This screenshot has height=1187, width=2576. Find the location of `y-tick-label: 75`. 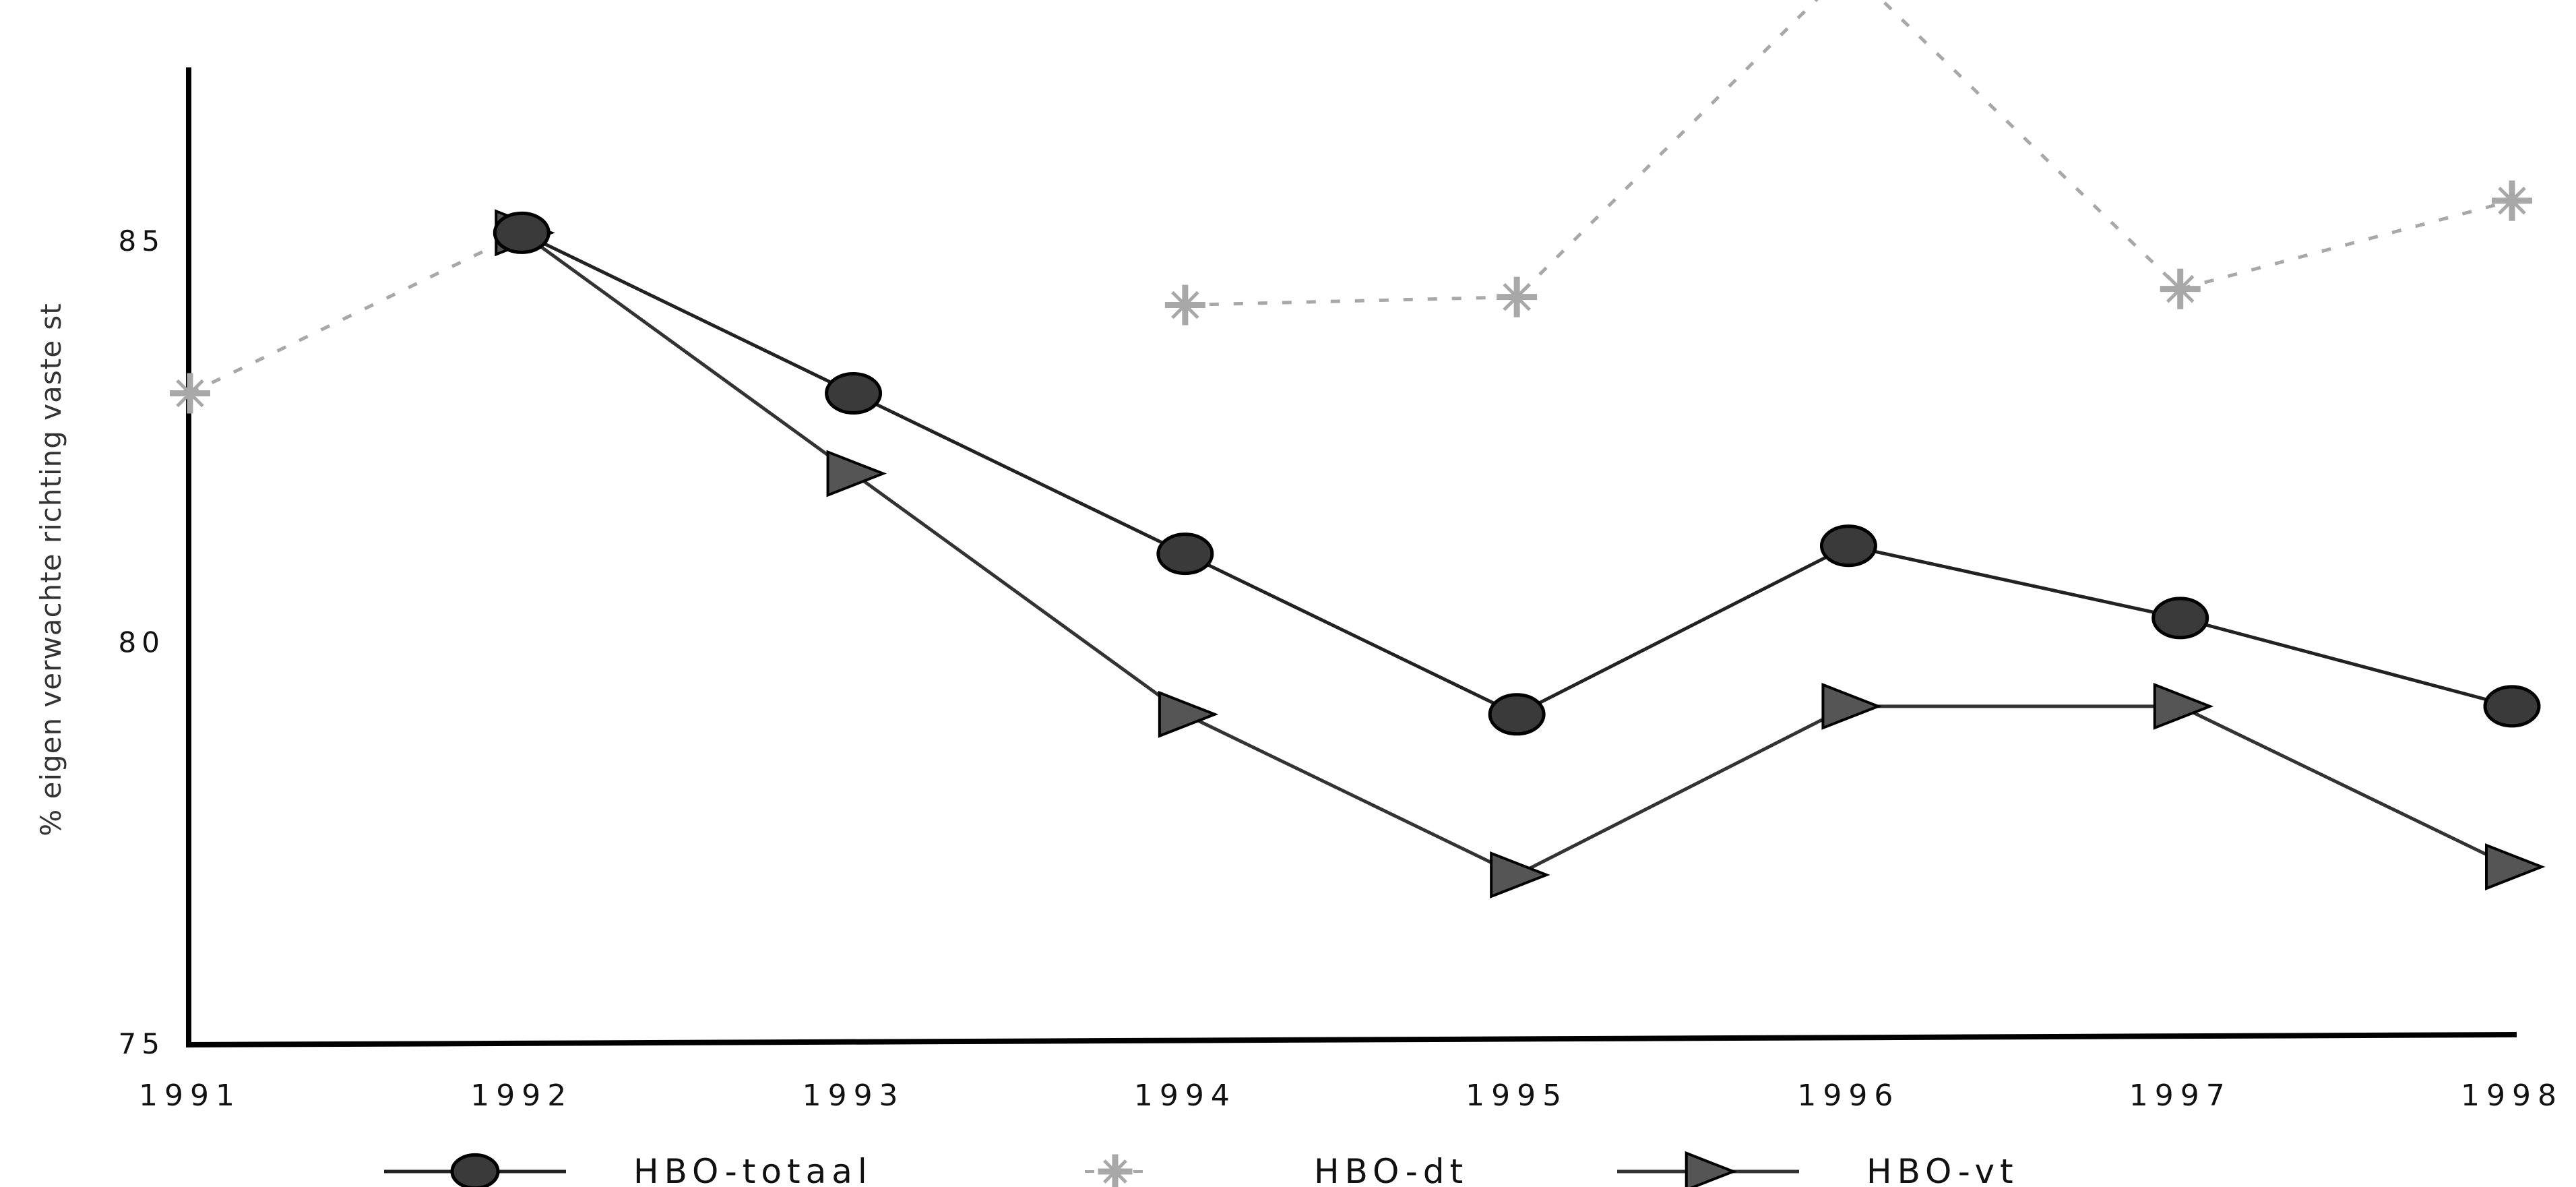

y-tick-label: 75 is located at coordinates (142, 1043).